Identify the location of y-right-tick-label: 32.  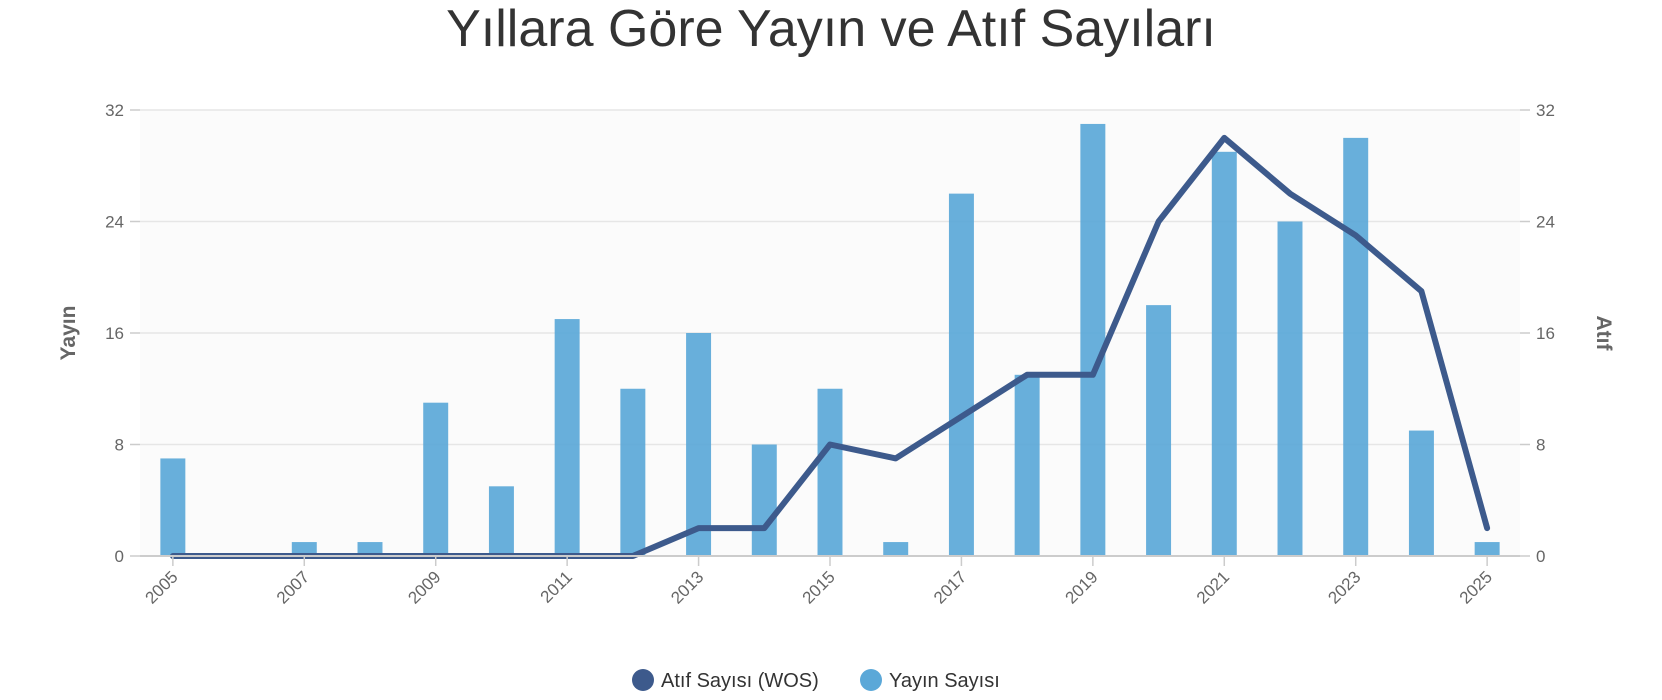
(1545, 110).